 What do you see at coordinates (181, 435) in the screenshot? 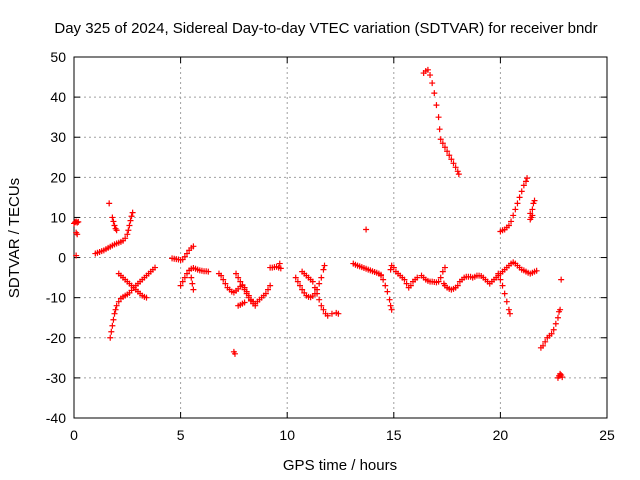
I see `x-tick-label: 5` at bounding box center [181, 435].